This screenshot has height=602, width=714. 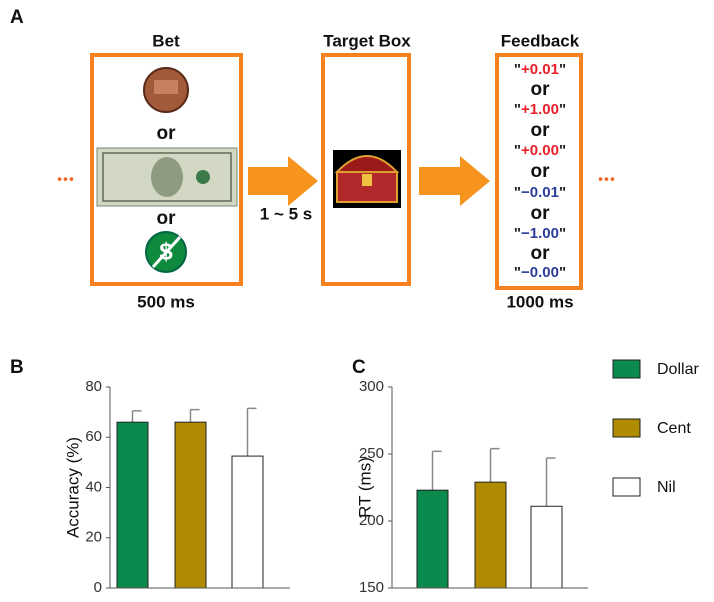 I want to click on feedback-value: "−0.01", so click(x=540, y=192).